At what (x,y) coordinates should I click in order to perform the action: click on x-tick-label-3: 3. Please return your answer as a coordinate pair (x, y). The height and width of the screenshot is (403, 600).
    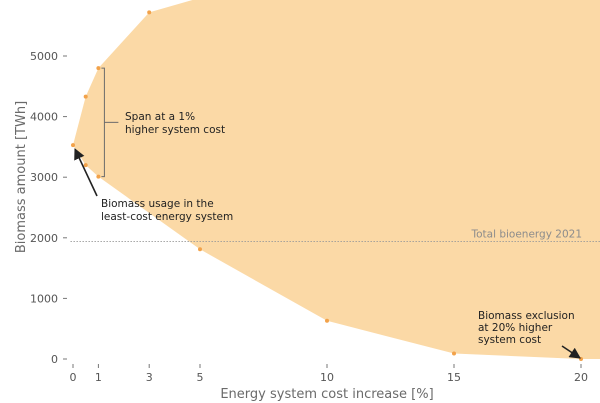
    Looking at the image, I should click on (149, 377).